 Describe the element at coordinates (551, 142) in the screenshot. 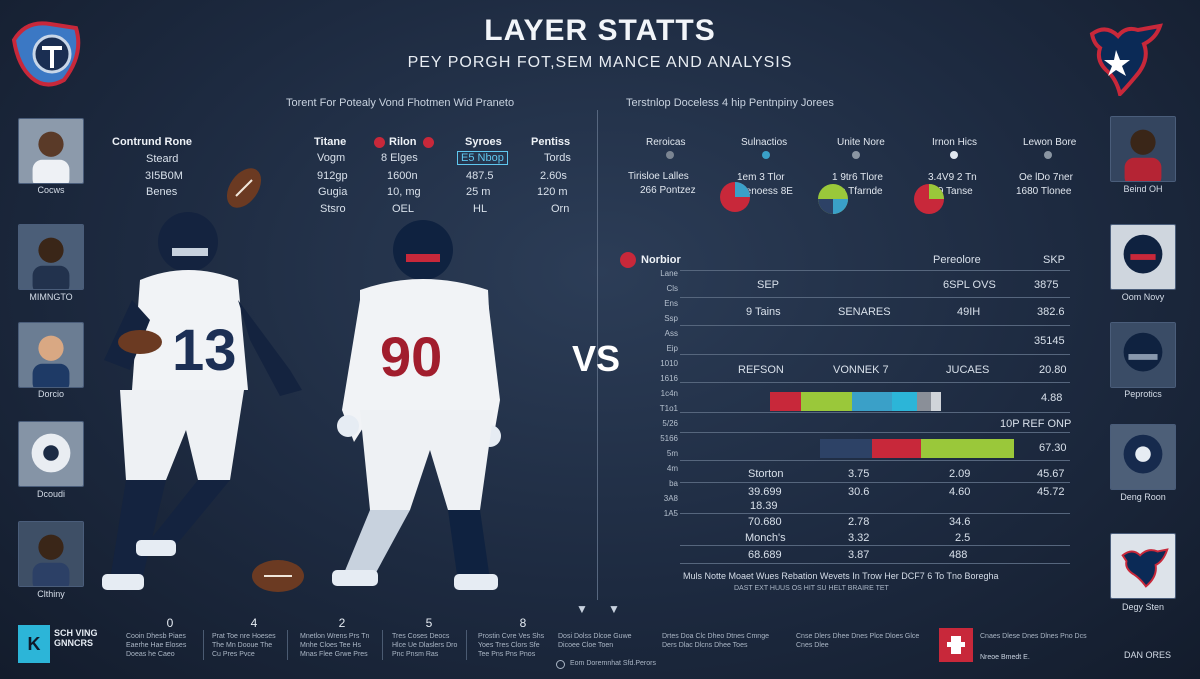

I see `column-header: Pentiss` at that location.